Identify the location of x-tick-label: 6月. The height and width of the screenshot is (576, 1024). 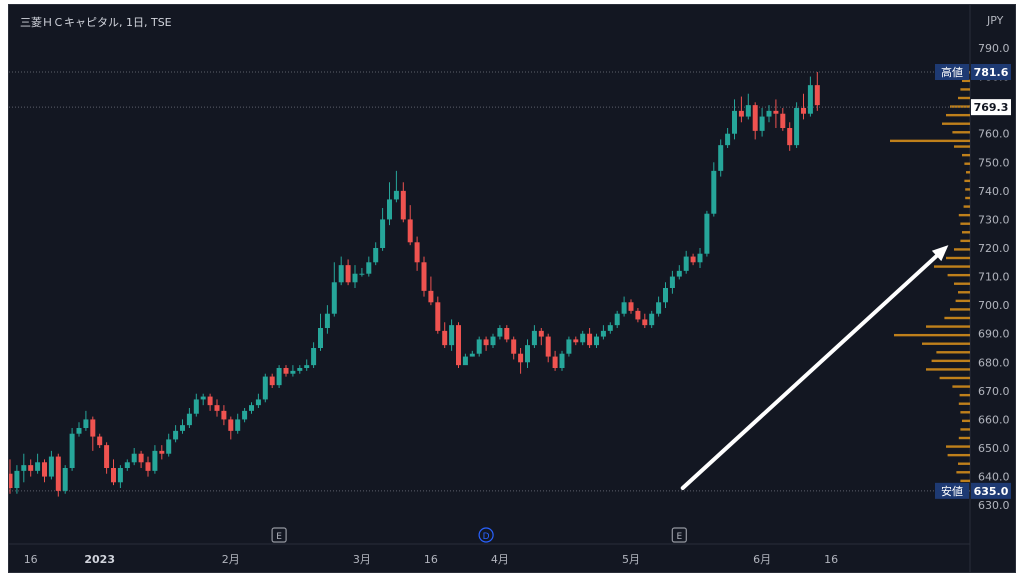
(762, 559).